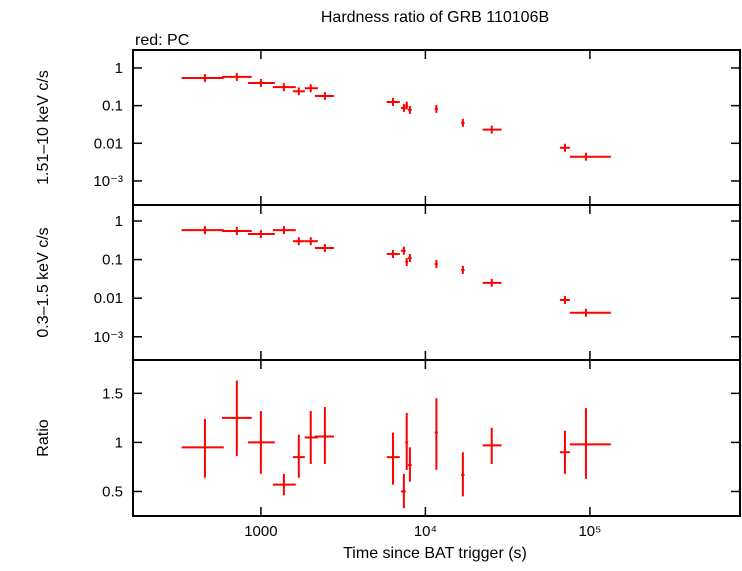 This screenshot has width=742, height=571. Describe the element at coordinates (425, 531) in the screenshot. I see `x-tick-label: 10⁴` at that location.